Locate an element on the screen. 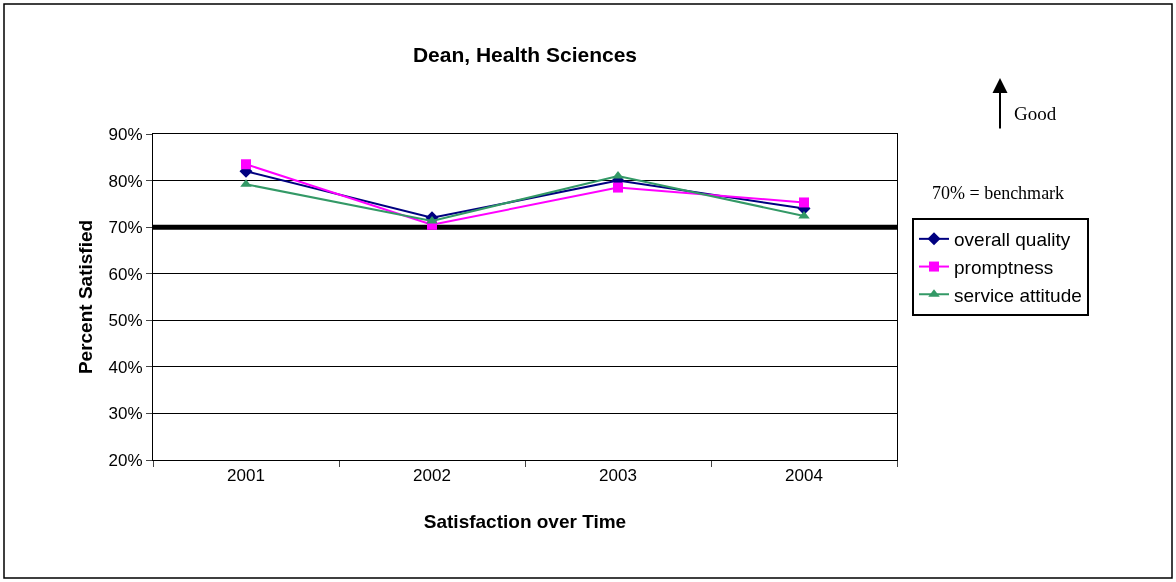  x-tick-label: 2003 is located at coordinates (618, 476).